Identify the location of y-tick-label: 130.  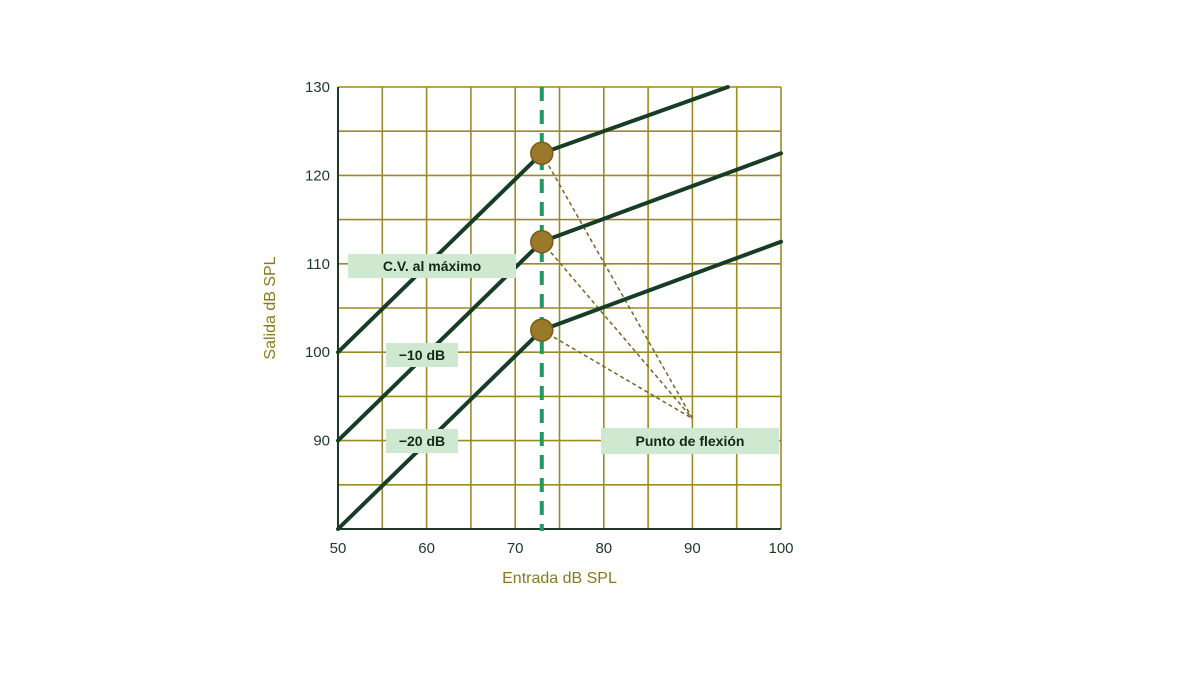
(317, 87).